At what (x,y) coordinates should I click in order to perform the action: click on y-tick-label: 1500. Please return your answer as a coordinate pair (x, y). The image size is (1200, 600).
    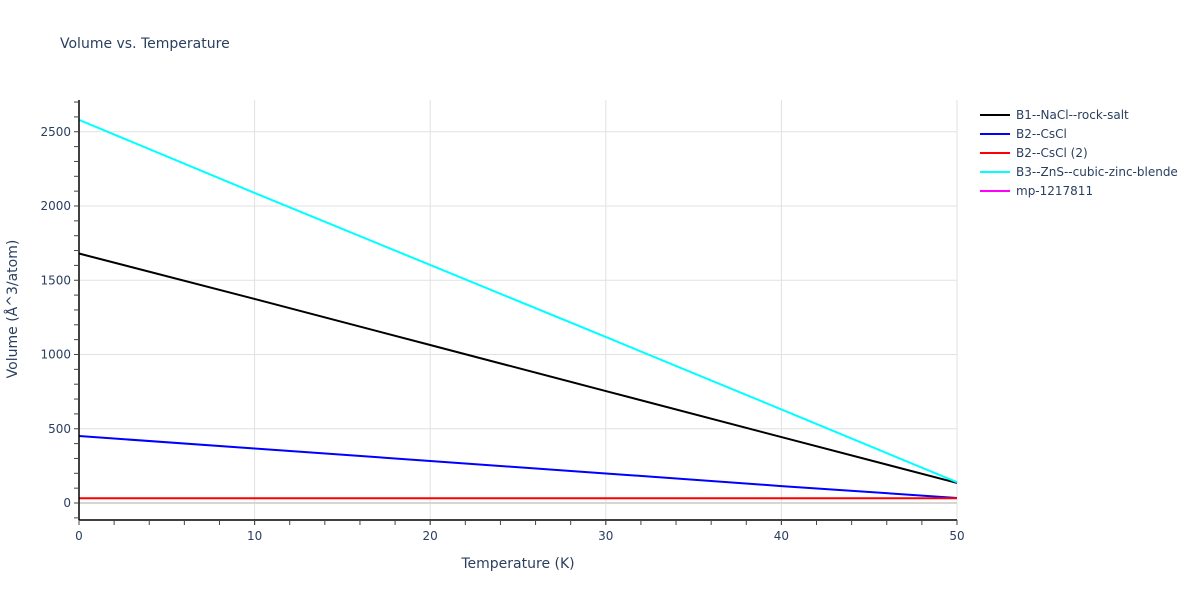
    Looking at the image, I should click on (55, 280).